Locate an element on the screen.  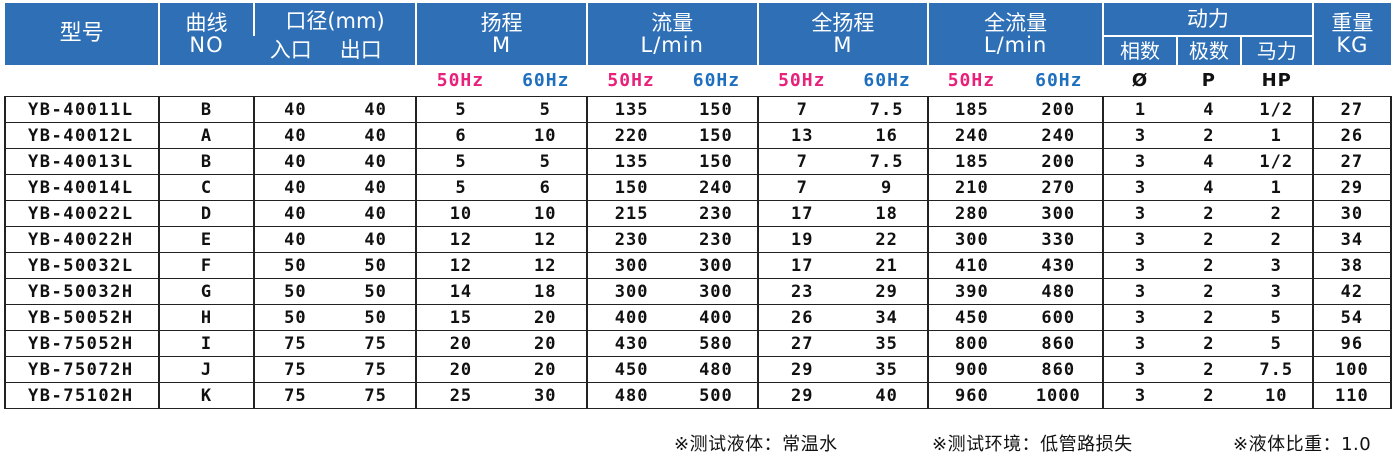
header-power: 动力 is located at coordinates (1207, 20).